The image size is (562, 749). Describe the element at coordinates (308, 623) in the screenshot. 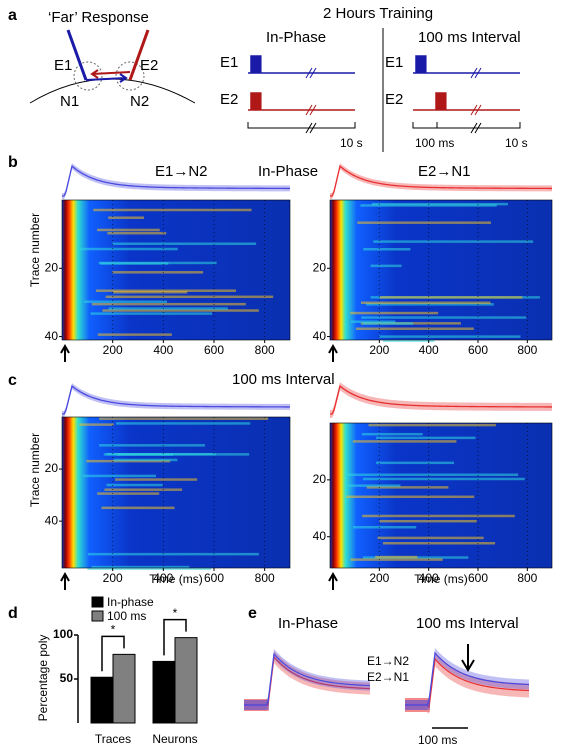

I see `panel-title: In-Phase` at that location.